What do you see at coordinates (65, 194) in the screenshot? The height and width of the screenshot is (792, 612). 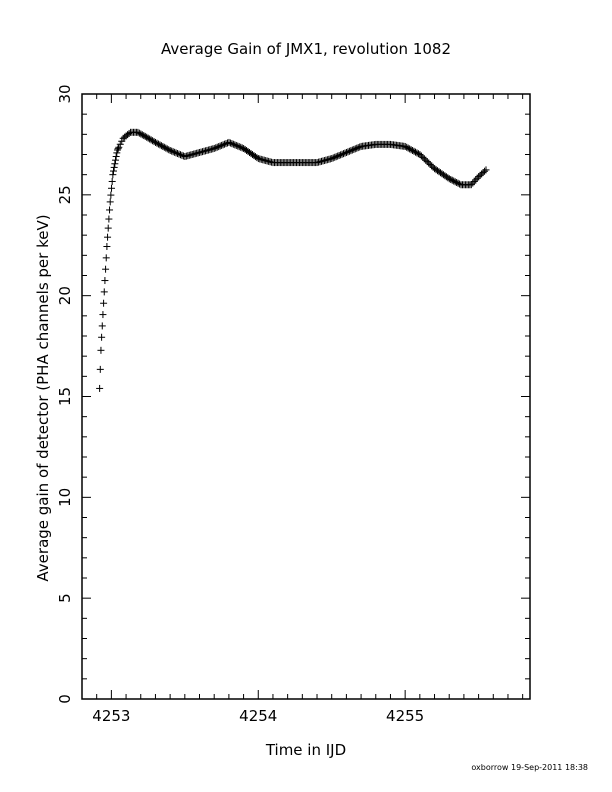 I see `y-tick-label: 25` at bounding box center [65, 194].